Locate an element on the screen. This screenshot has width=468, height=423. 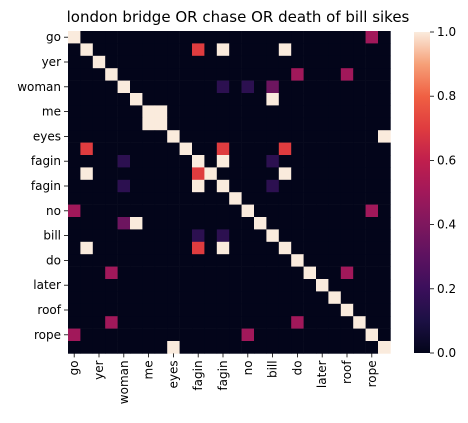
y-tick-label: woman is located at coordinates (39, 87).